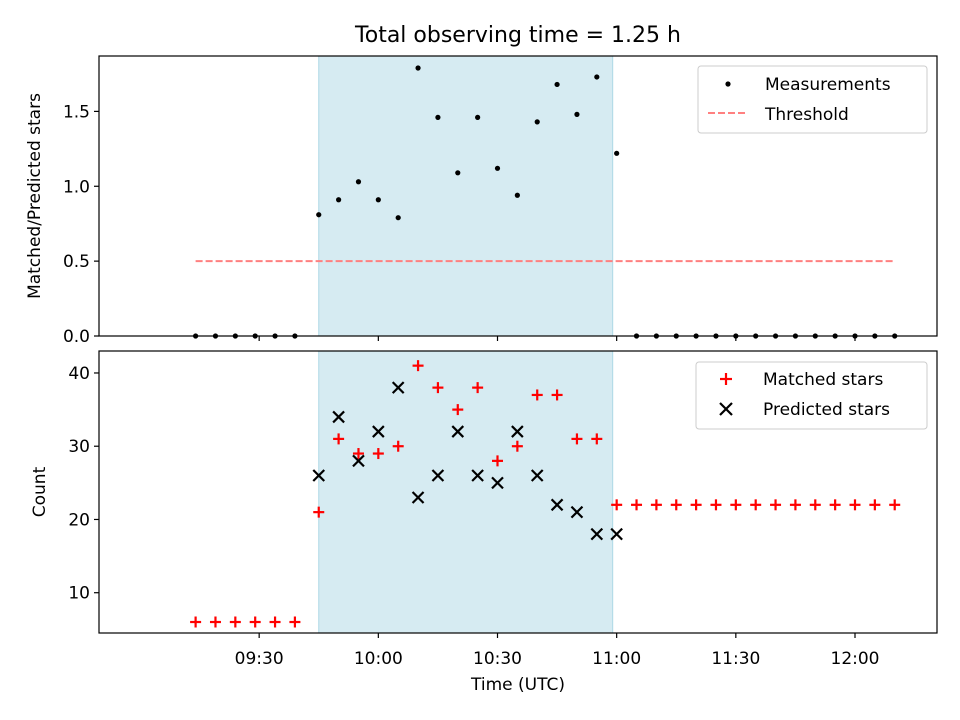 The width and height of the screenshot is (960, 720). Describe the element at coordinates (726, 409) in the screenshot. I see `legend-predicted-marker` at that location.